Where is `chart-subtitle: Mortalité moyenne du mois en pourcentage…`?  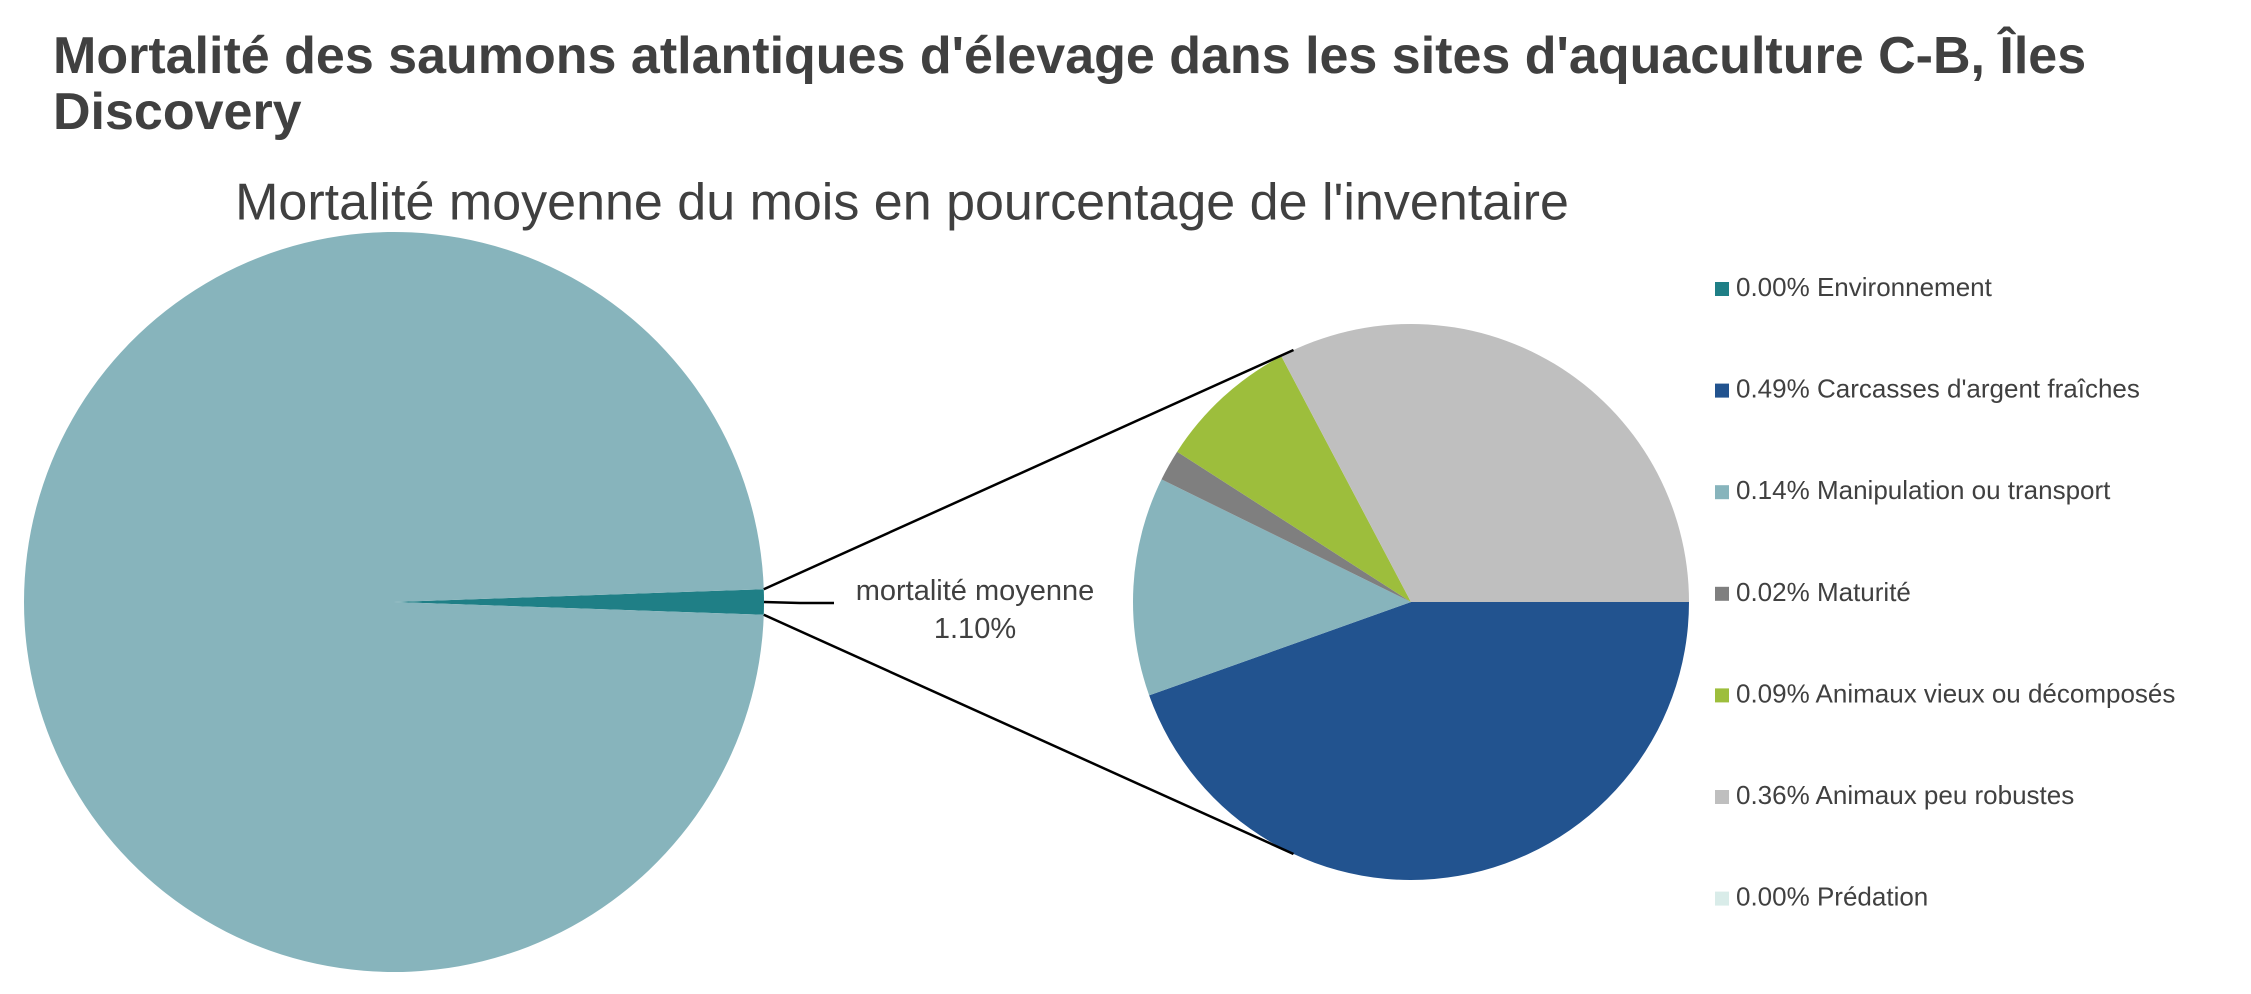 chart-subtitle: Mortalité moyenne du mois en pourcentage… is located at coordinates (902, 203).